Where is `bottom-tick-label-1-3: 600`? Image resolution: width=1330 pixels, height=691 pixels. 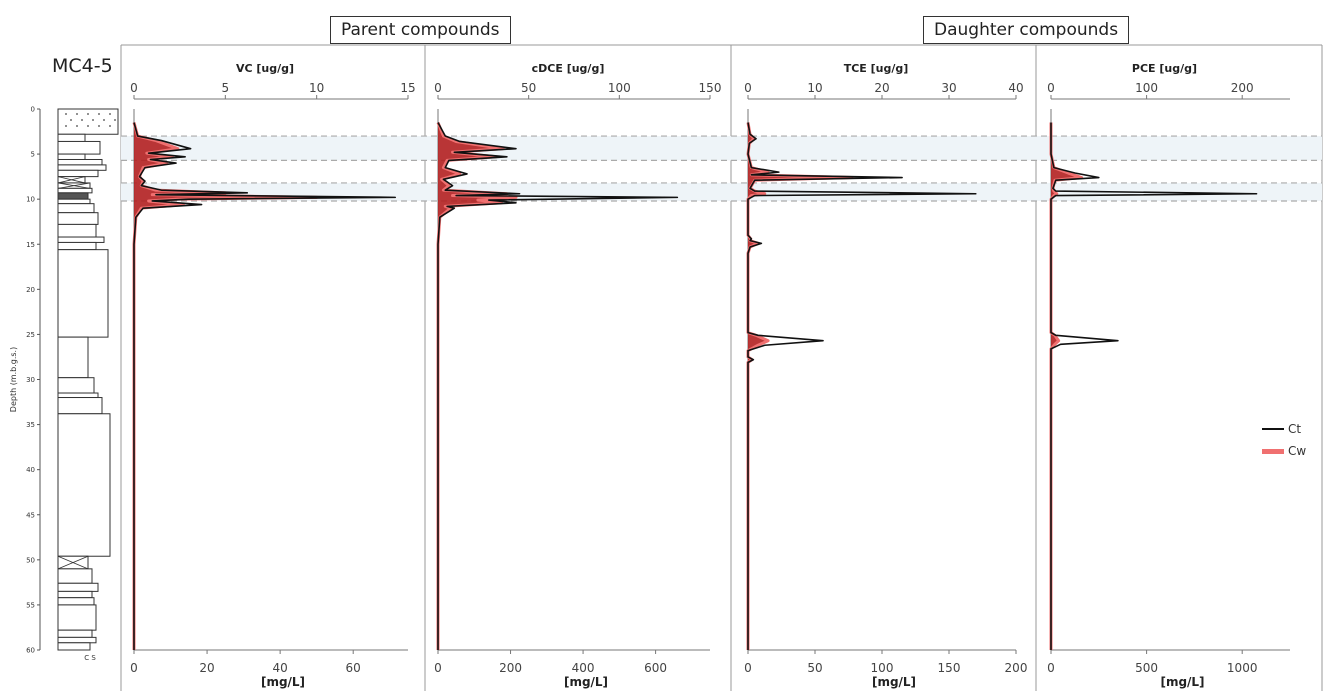 bottom-tick-label-1-3: 600 is located at coordinates (655, 668).